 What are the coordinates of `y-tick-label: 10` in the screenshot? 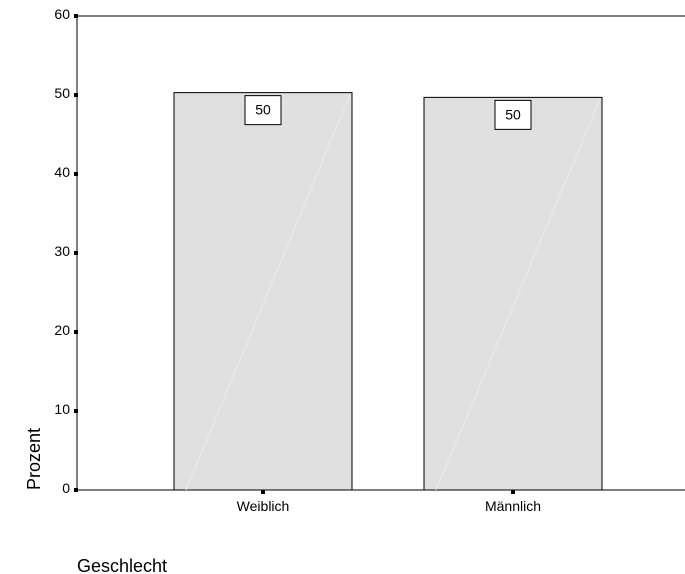 It's located at (62, 409).